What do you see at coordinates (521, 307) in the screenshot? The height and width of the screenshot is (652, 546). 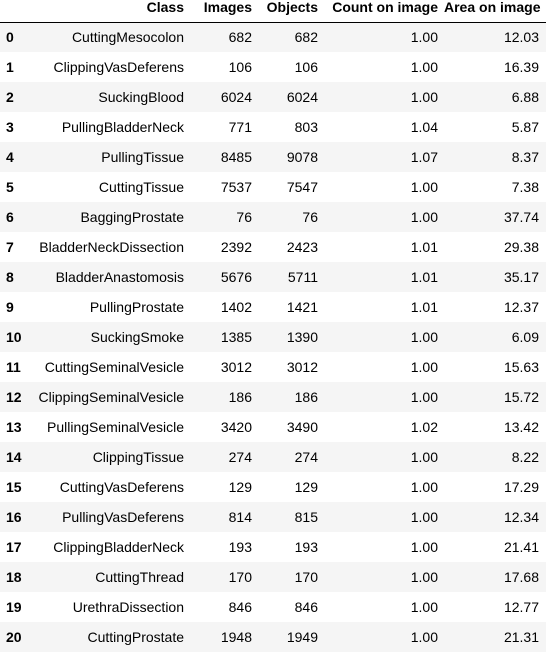 I see `cell-area-on-image: 12.37` at bounding box center [521, 307].